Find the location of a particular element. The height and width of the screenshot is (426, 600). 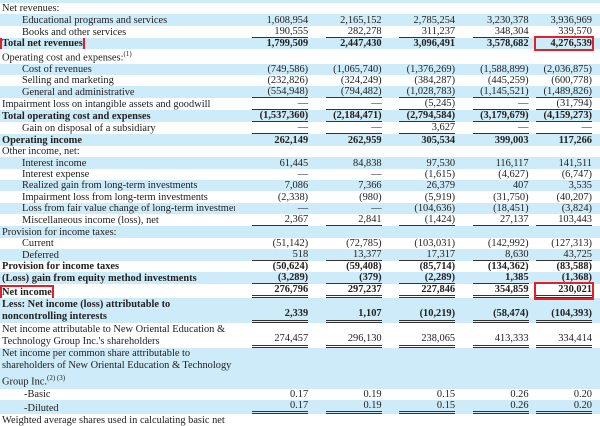

row-label-text: Realized gain from long-term investments is located at coordinates (110, 186).